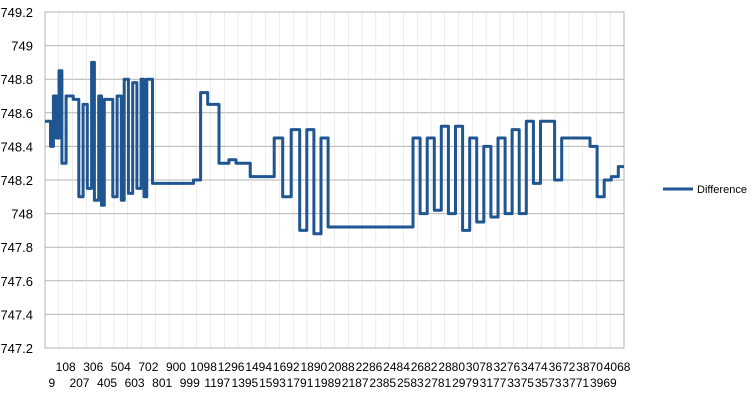 The width and height of the screenshot is (756, 405). I want to click on y-tick-label: 747.8, so click(16, 247).